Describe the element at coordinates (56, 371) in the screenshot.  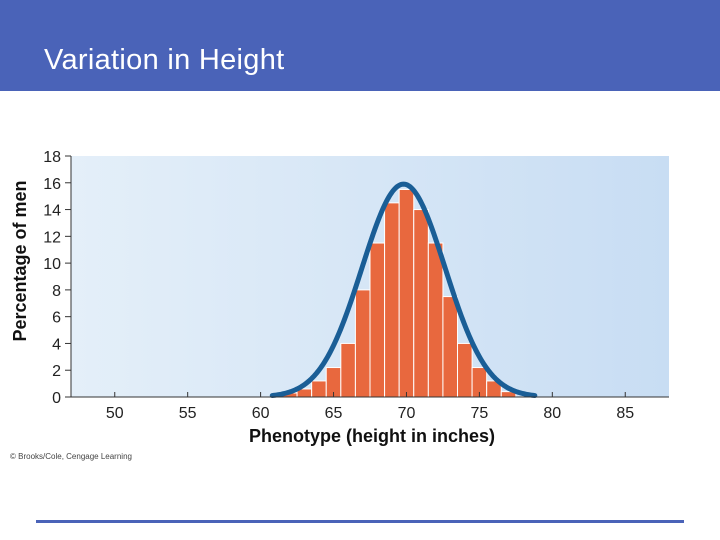
I see `y-tick-label: 2` at that location.